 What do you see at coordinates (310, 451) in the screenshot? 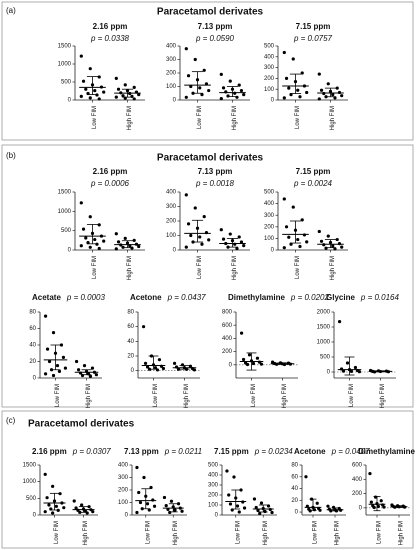
I see `chart-title: Acetone` at bounding box center [310, 451].